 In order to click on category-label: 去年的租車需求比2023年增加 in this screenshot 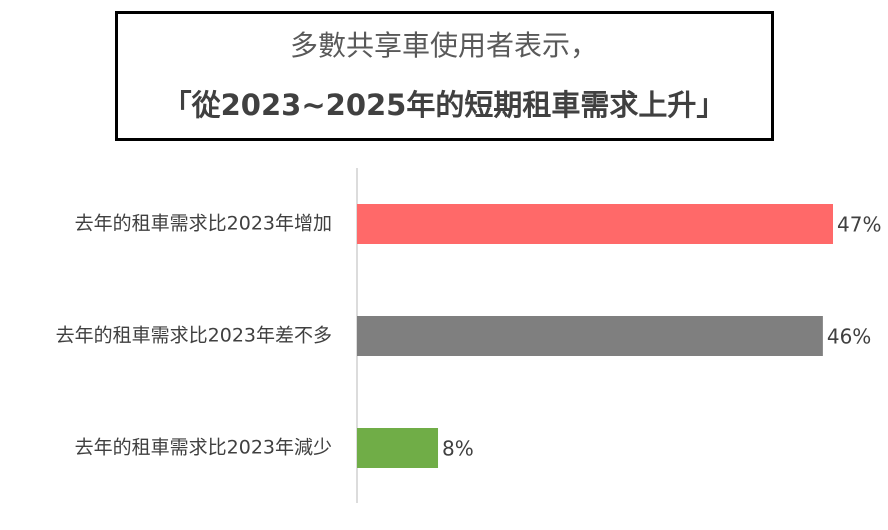, I will do `click(203, 224)`.